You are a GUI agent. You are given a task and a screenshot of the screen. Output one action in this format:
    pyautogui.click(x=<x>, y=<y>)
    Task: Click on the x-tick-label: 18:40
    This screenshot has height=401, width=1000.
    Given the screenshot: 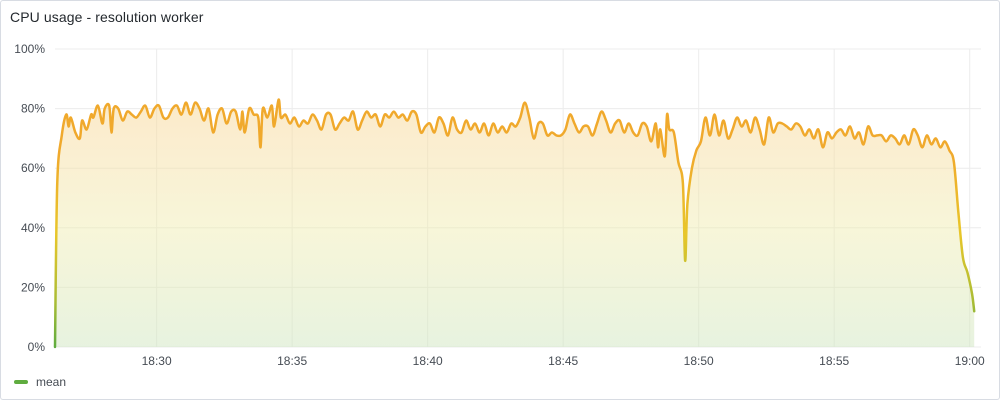 What is the action you would take?
    pyautogui.click(x=428, y=361)
    